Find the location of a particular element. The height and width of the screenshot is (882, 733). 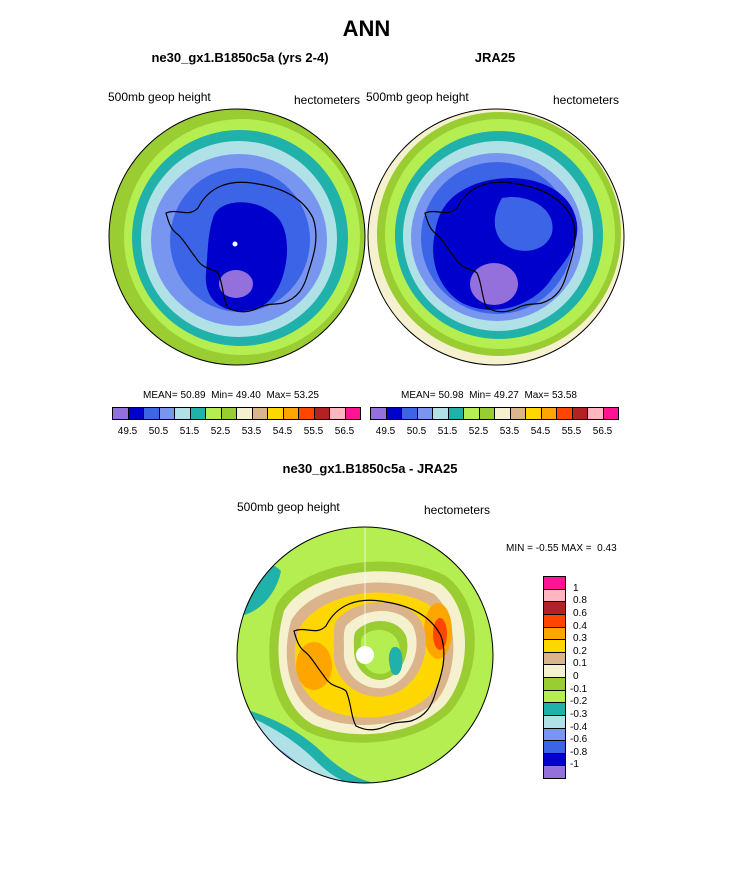

panel2-colorbar-tick: 51.5 is located at coordinates (447, 431).